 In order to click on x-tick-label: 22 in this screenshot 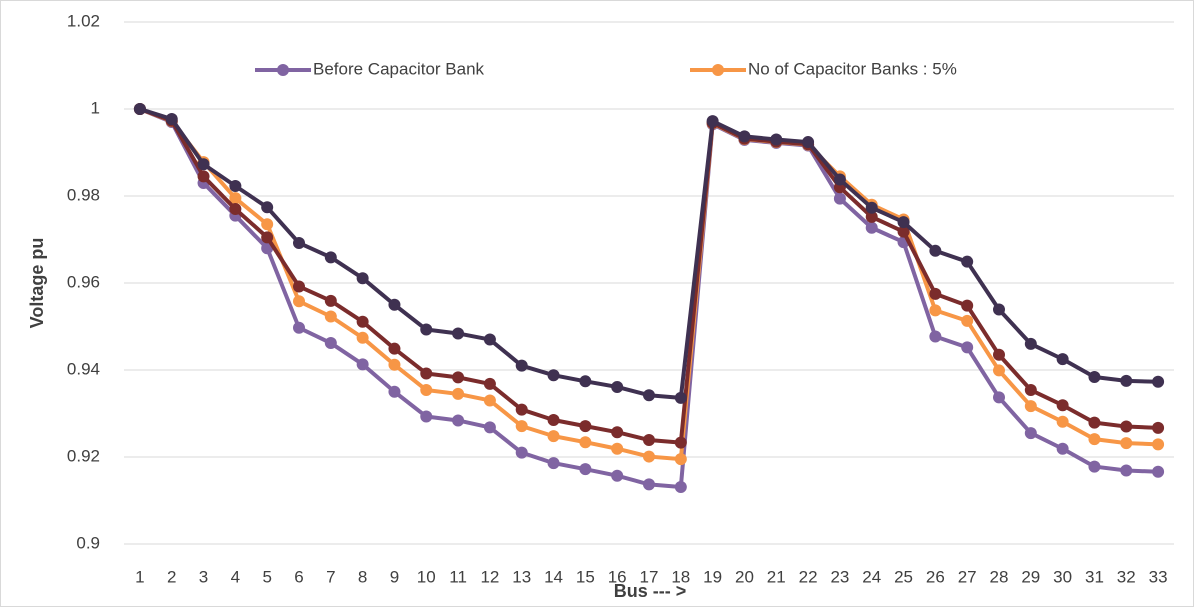, I will do `click(808, 576)`.